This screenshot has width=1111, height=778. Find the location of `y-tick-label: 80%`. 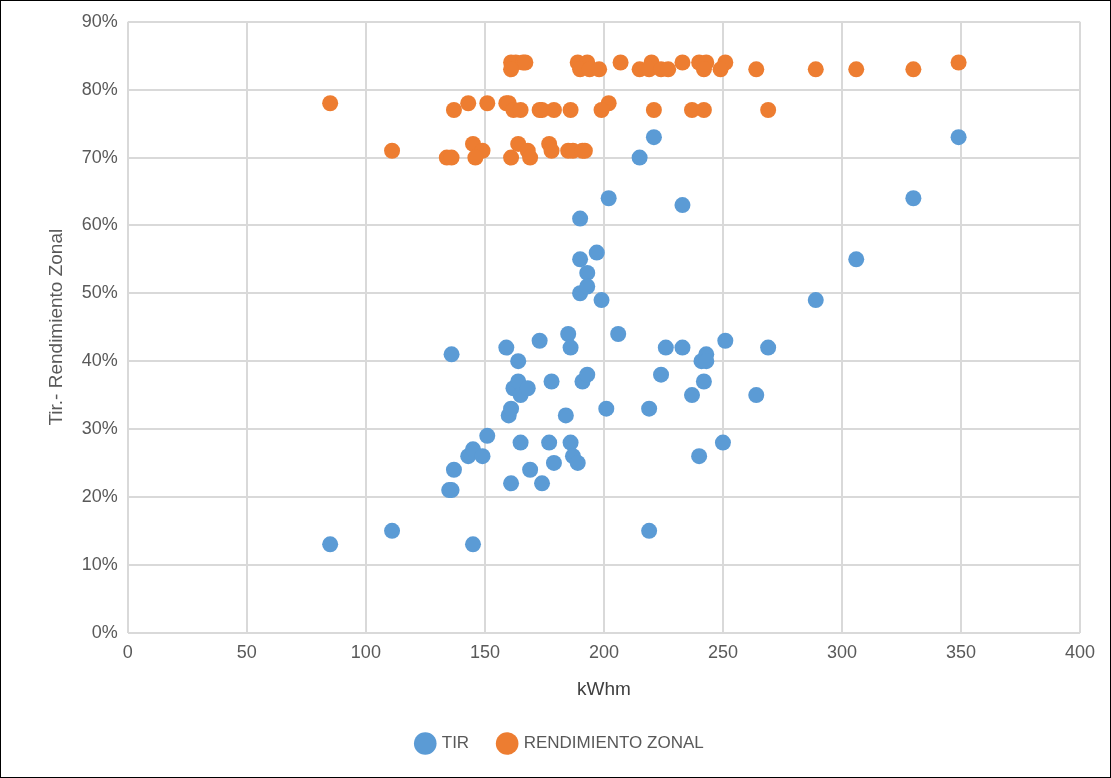

y-tick-label: 80% is located at coordinates (99, 88).